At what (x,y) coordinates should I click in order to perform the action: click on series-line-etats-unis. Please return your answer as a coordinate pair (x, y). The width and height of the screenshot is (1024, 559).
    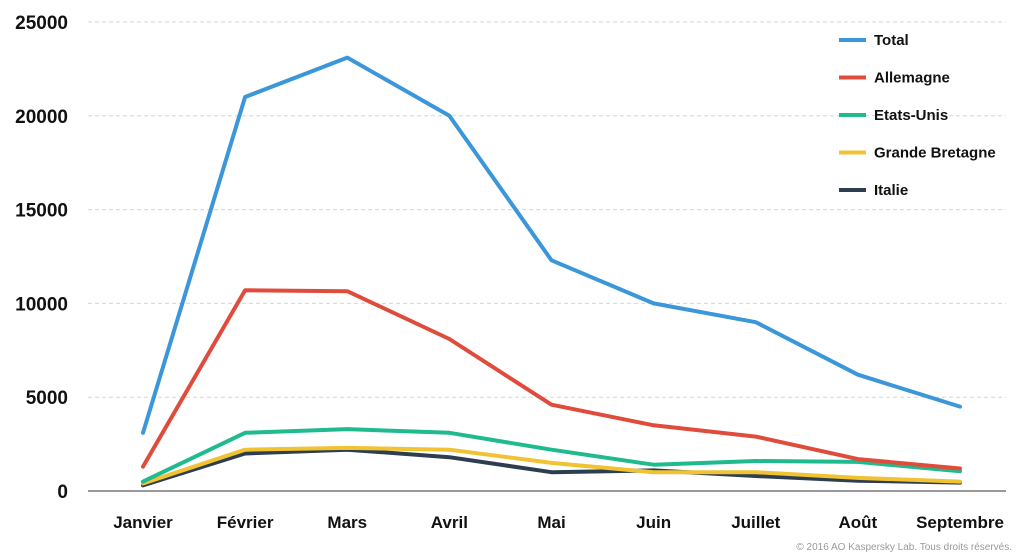
    Looking at the image, I should click on (551, 455).